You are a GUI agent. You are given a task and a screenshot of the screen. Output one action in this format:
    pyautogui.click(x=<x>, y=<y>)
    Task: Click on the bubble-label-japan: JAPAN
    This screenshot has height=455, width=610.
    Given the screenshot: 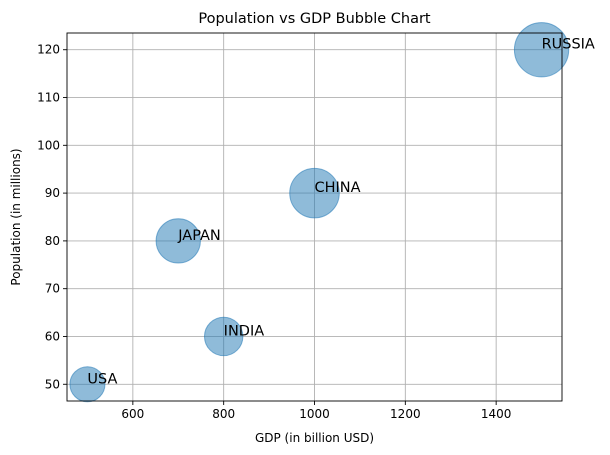 What is the action you would take?
    pyautogui.click(x=199, y=236)
    